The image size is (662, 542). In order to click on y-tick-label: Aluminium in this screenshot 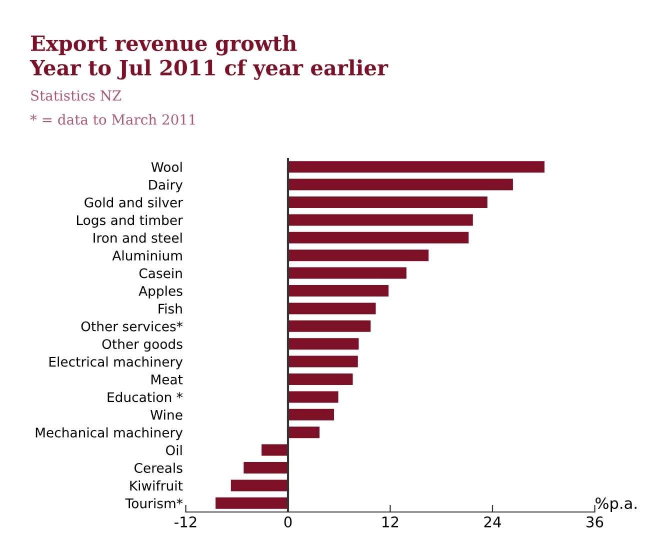, I will do `click(147, 255)`.